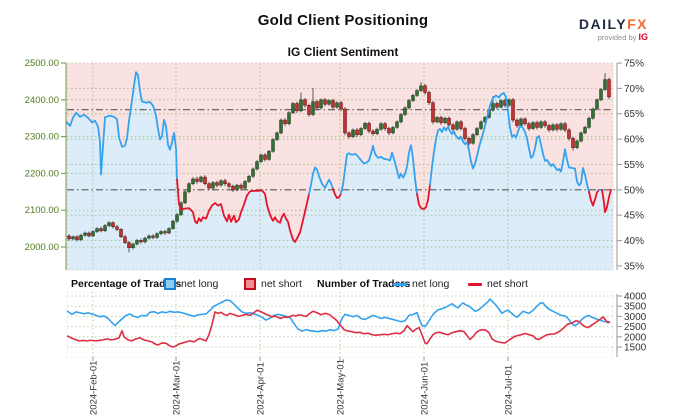 The width and height of the screenshot is (686, 420). I want to click on legend-pct-net-long: net long, so click(191, 284).